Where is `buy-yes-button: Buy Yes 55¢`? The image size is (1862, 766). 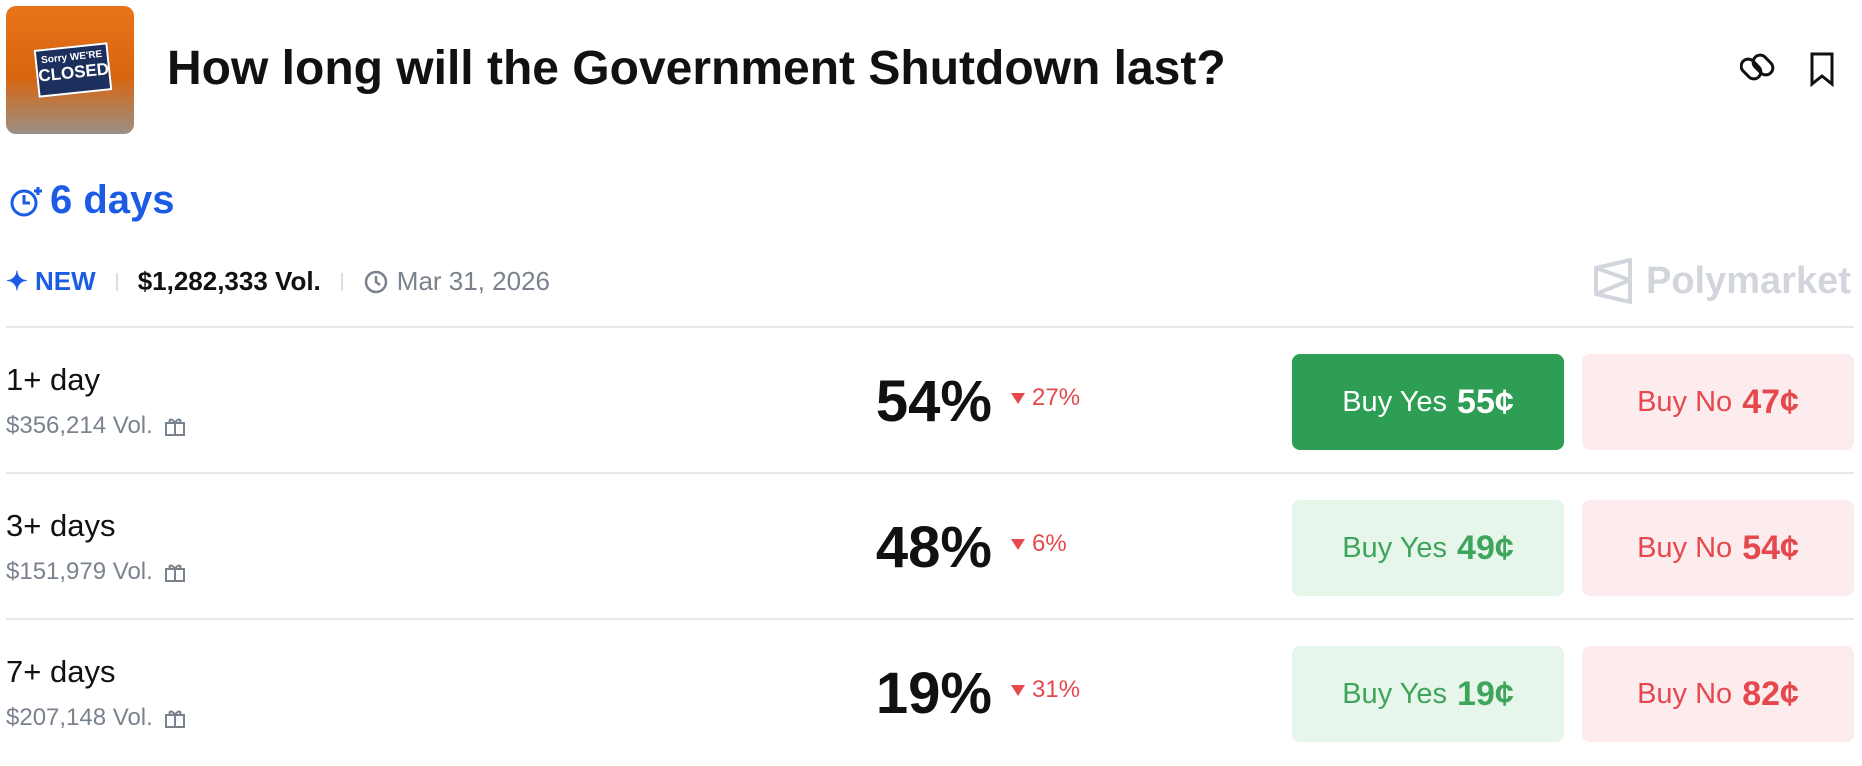
buy-yes-button: Buy Yes 55¢ is located at coordinates (1428, 402).